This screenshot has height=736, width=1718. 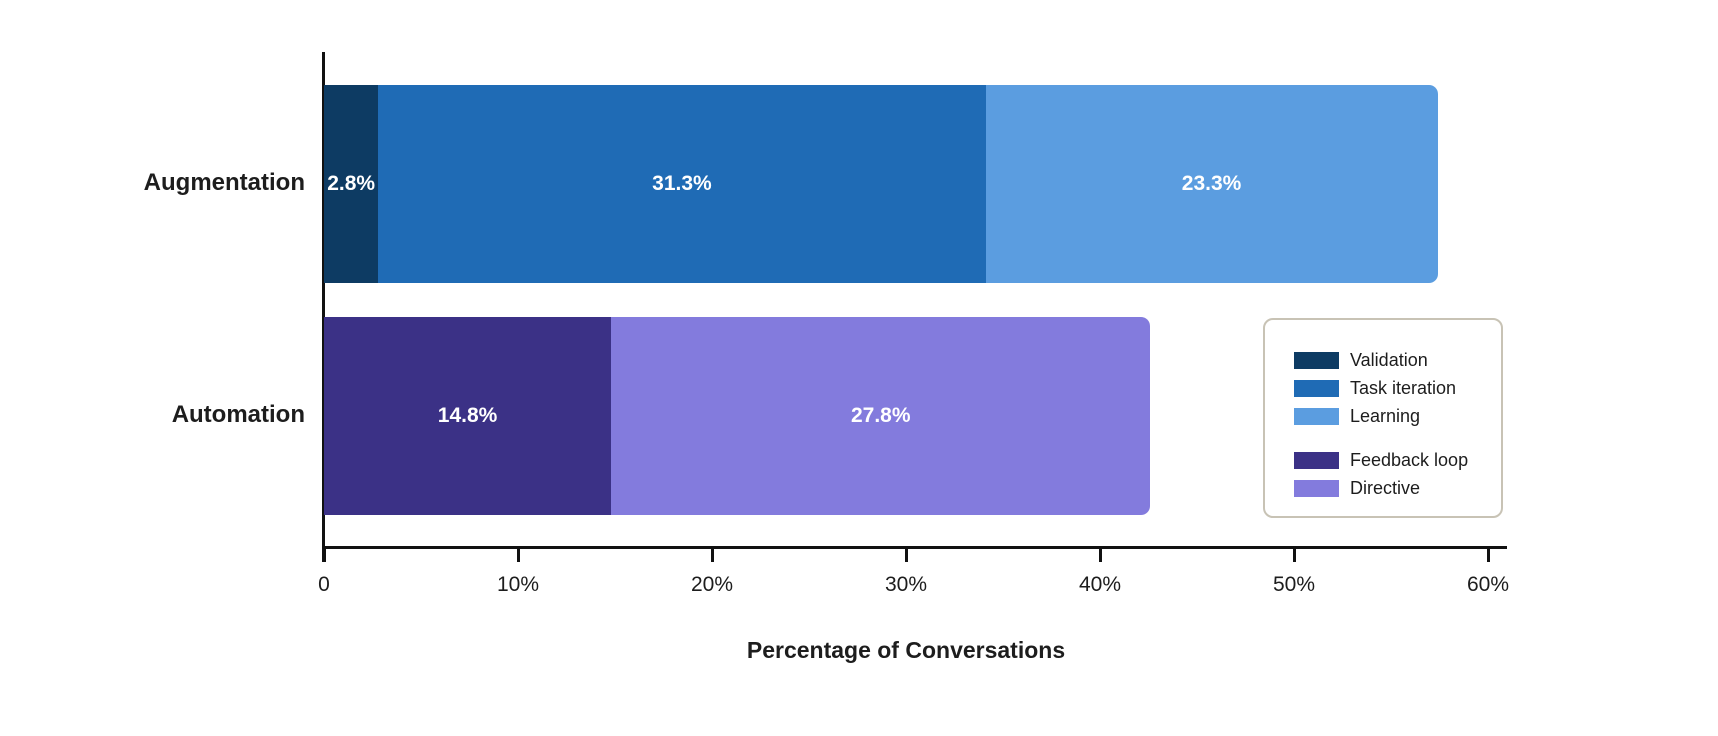 What do you see at coordinates (518, 584) in the screenshot?
I see `x-tick-label-10: 10%` at bounding box center [518, 584].